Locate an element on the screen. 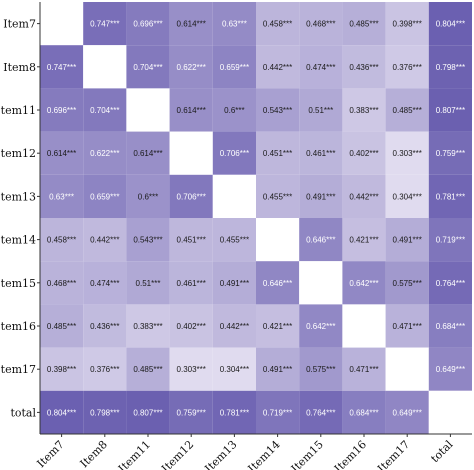  cell-value-label: 0.659*** is located at coordinates (104, 196).